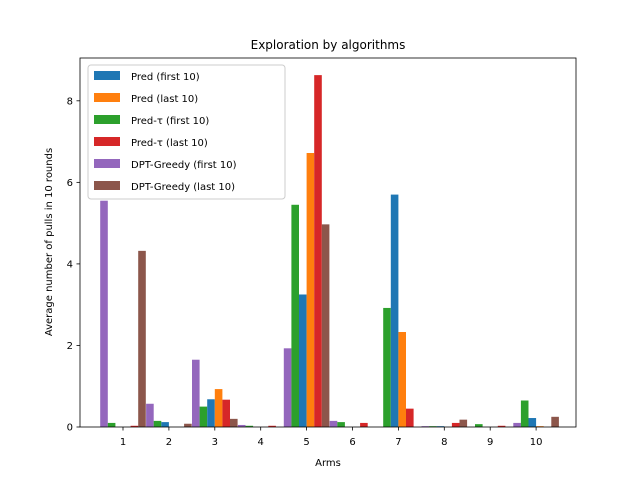  Describe the element at coordinates (70, 264) in the screenshot. I see `y-tick-label: 4` at that location.